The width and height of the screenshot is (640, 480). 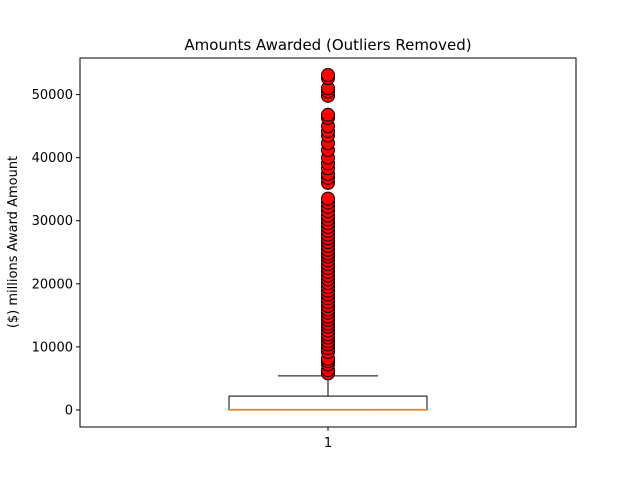 I want to click on y-tick-label: 30000, so click(x=52, y=221).